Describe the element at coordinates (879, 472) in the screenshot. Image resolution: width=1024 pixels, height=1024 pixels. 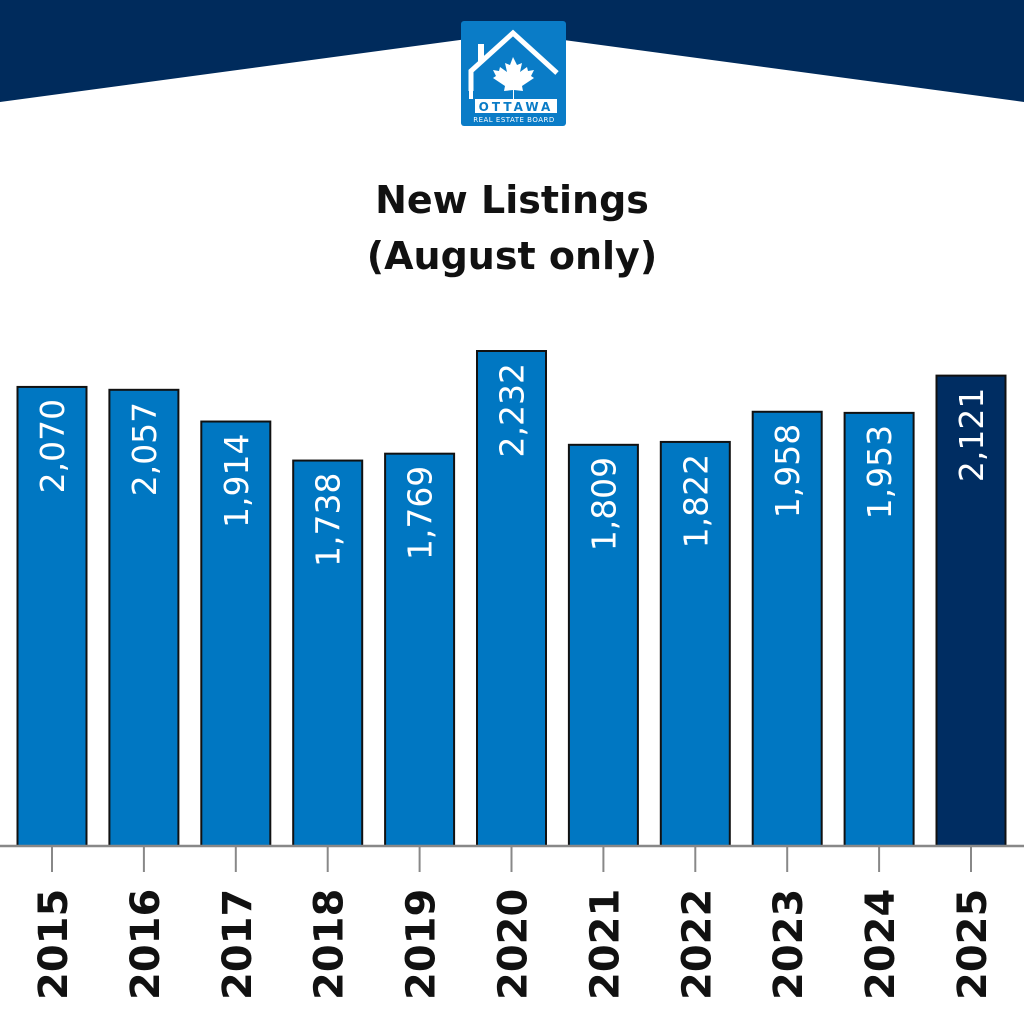
I see `data-label-2024: 1,953` at that location.